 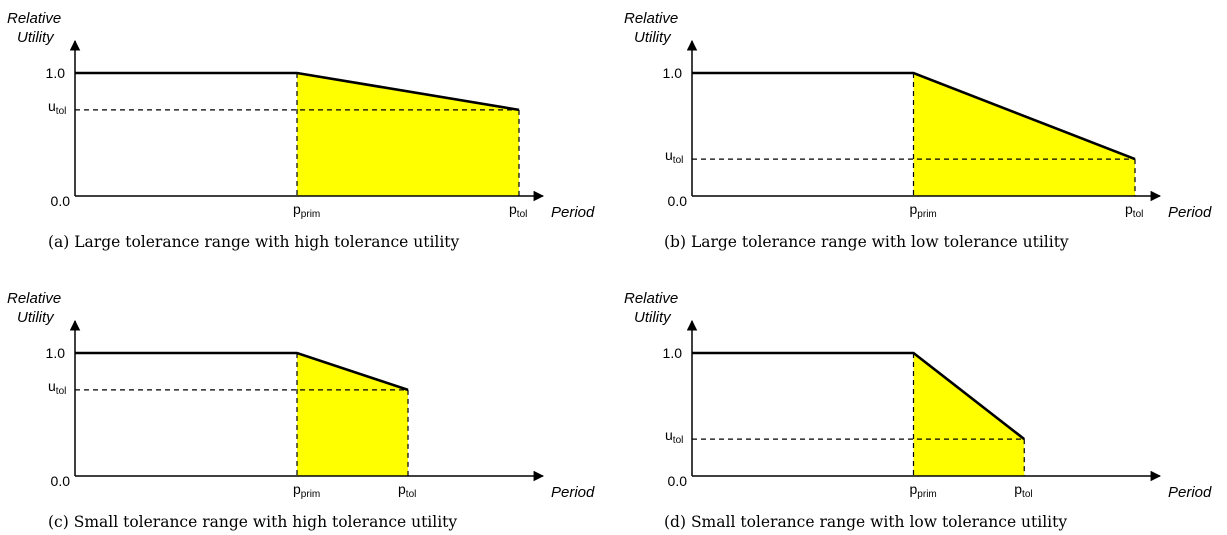 I want to click on panel-a-x-title: Period, so click(x=573, y=212).